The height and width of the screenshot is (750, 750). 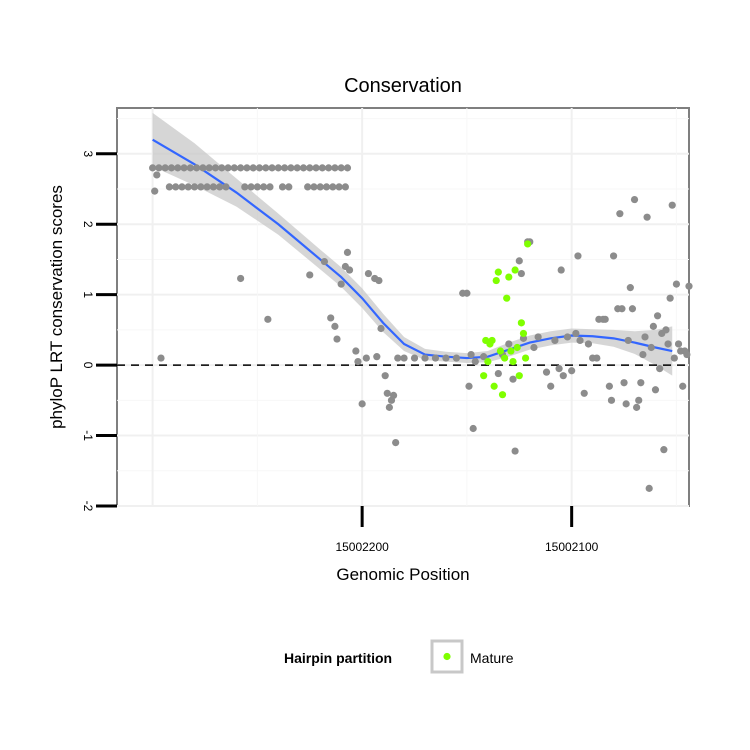 I want to click on y-tick-label: -1, so click(x=88, y=435).